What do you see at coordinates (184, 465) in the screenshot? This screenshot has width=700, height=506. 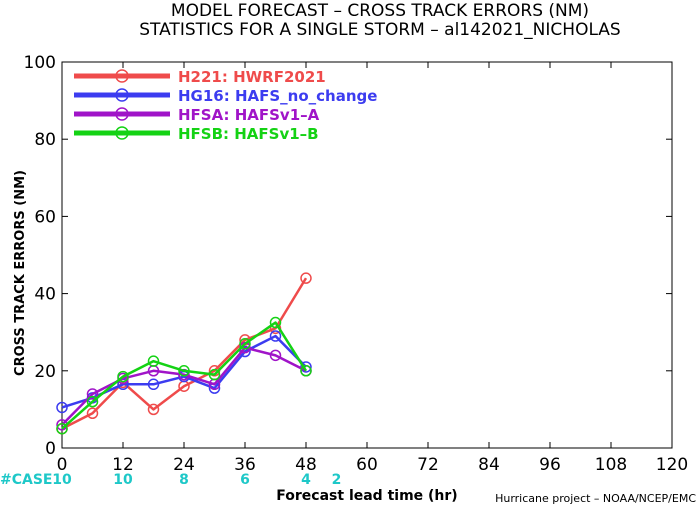 I see `x-tick-label: 24` at bounding box center [184, 465].